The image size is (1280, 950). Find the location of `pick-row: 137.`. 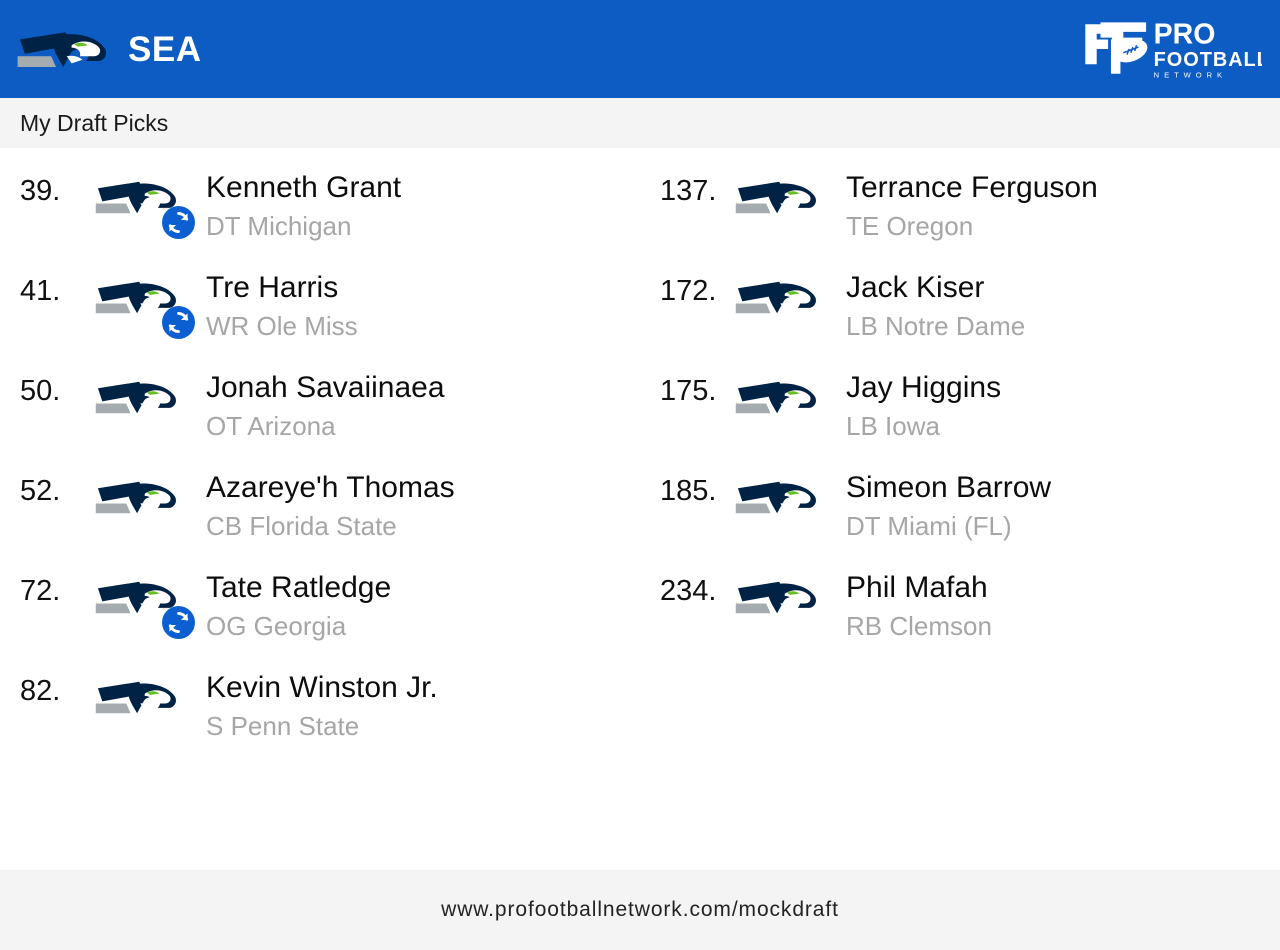

pick-row: 137. is located at coordinates (960, 218).